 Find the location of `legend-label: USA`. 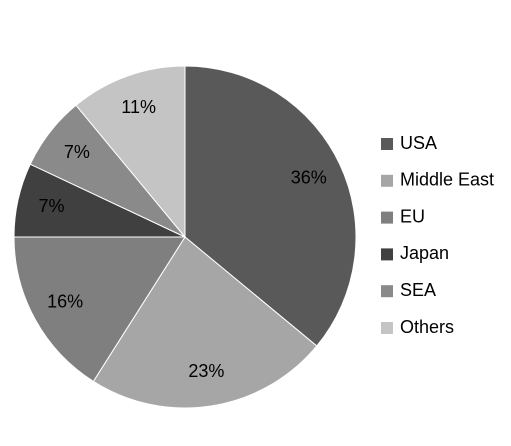

legend-label: USA is located at coordinates (418, 143).